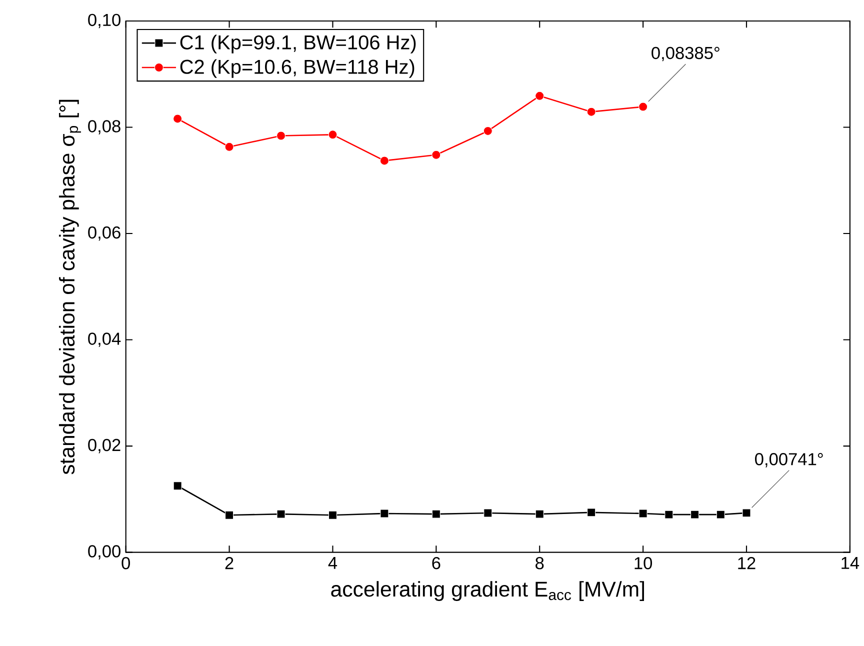  I want to click on x-tick-label: 8, so click(540, 563).